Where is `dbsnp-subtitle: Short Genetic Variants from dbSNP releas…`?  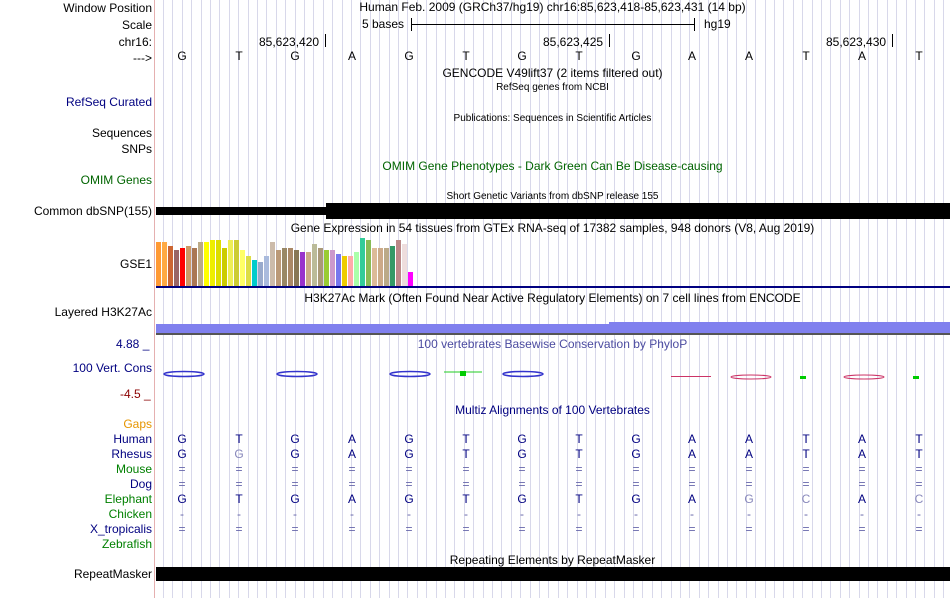 dbsnp-subtitle: Short Genetic Variants from dbSNP releas… is located at coordinates (552, 196).